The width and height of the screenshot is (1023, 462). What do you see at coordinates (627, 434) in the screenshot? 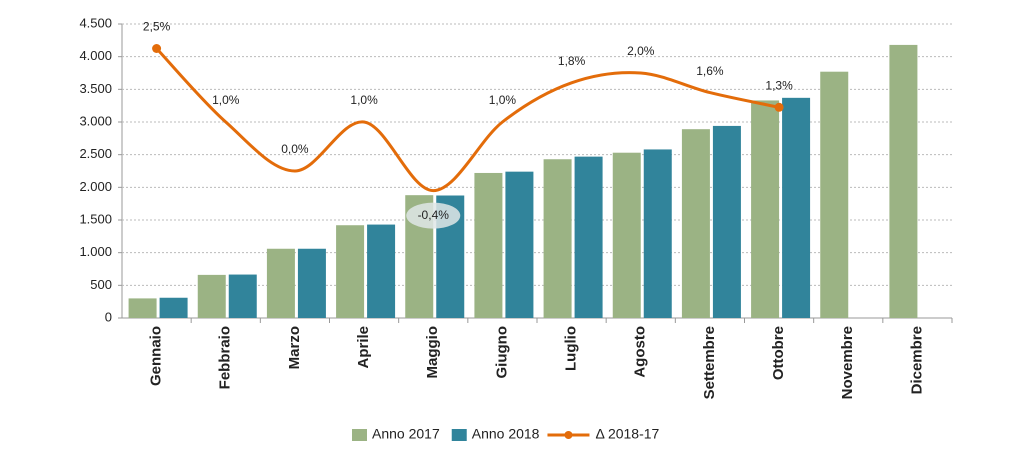
I see `legend-label: Δ 2018-17` at bounding box center [627, 434].